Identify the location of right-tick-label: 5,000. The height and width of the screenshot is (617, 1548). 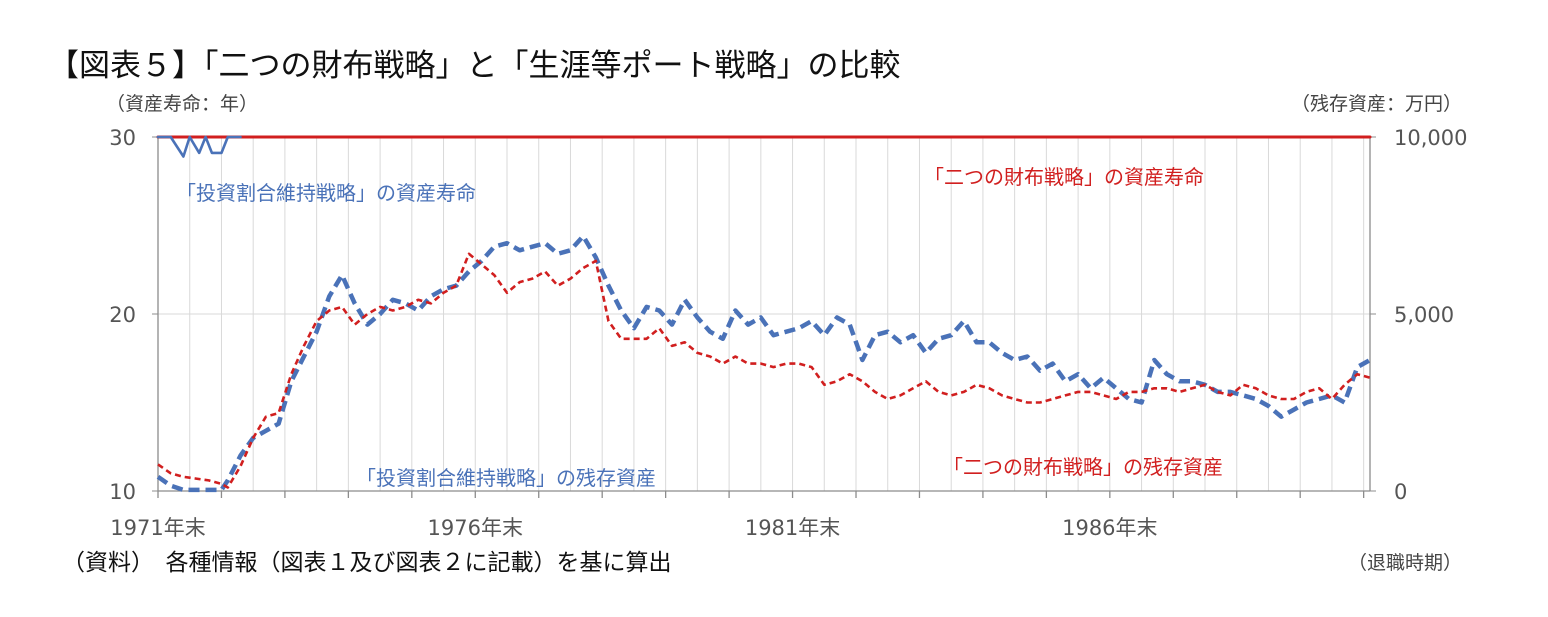
(1424, 315).